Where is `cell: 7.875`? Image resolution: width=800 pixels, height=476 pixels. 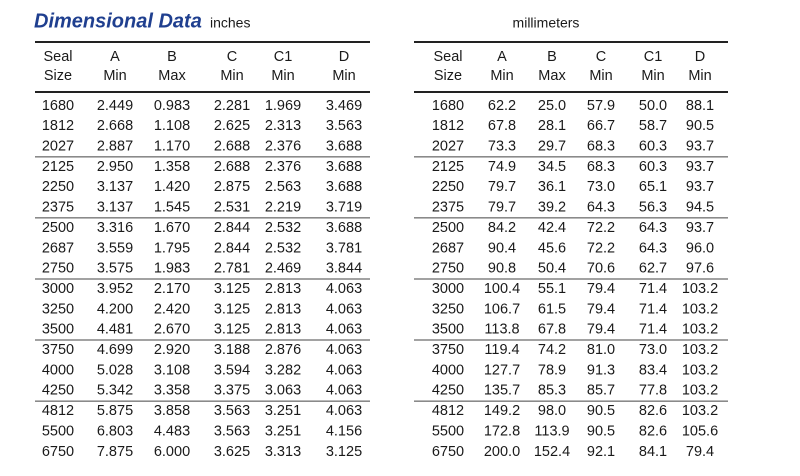 cell: 7.875 is located at coordinates (115, 452).